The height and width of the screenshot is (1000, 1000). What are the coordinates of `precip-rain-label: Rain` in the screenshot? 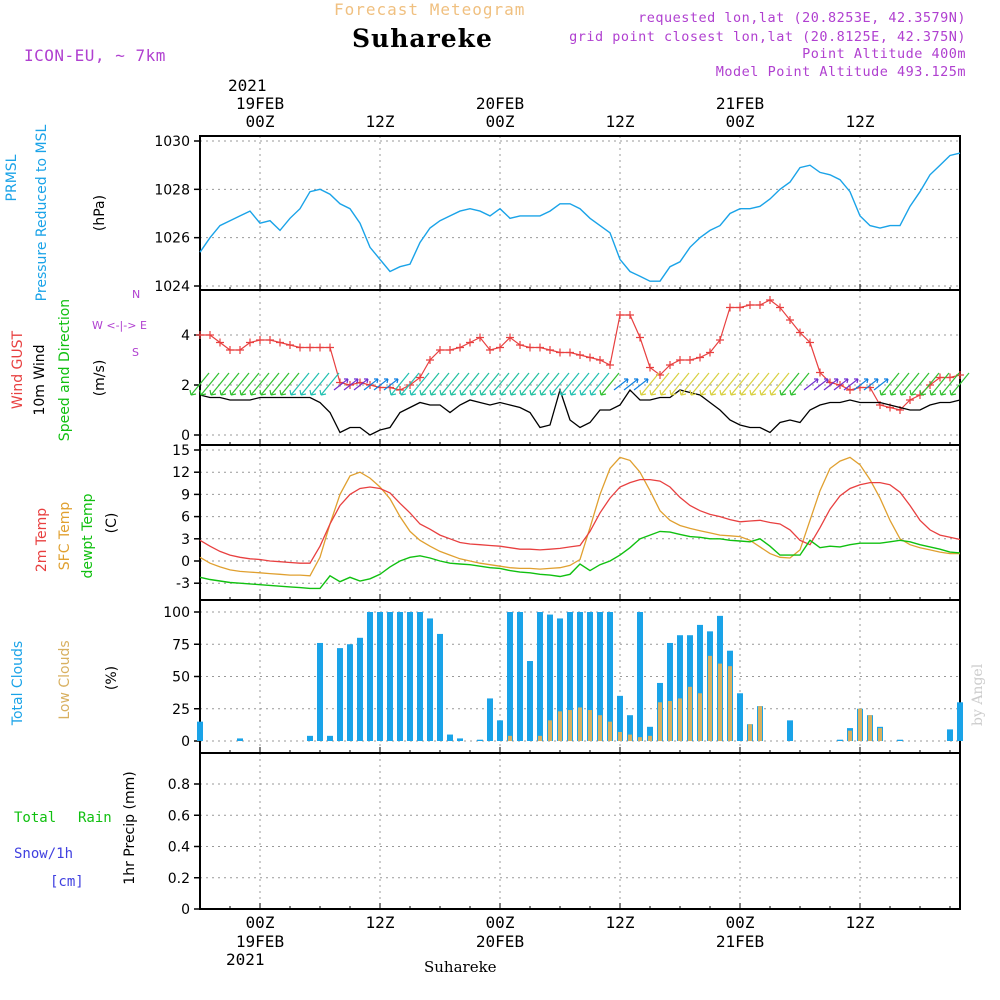 It's located at (95, 818).